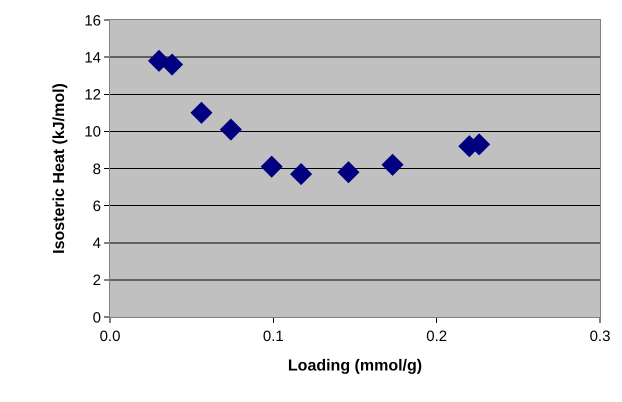 Image resolution: width=622 pixels, height=402 pixels. What do you see at coordinates (96, 169) in the screenshot?
I see `y-tick-label: 8` at bounding box center [96, 169].